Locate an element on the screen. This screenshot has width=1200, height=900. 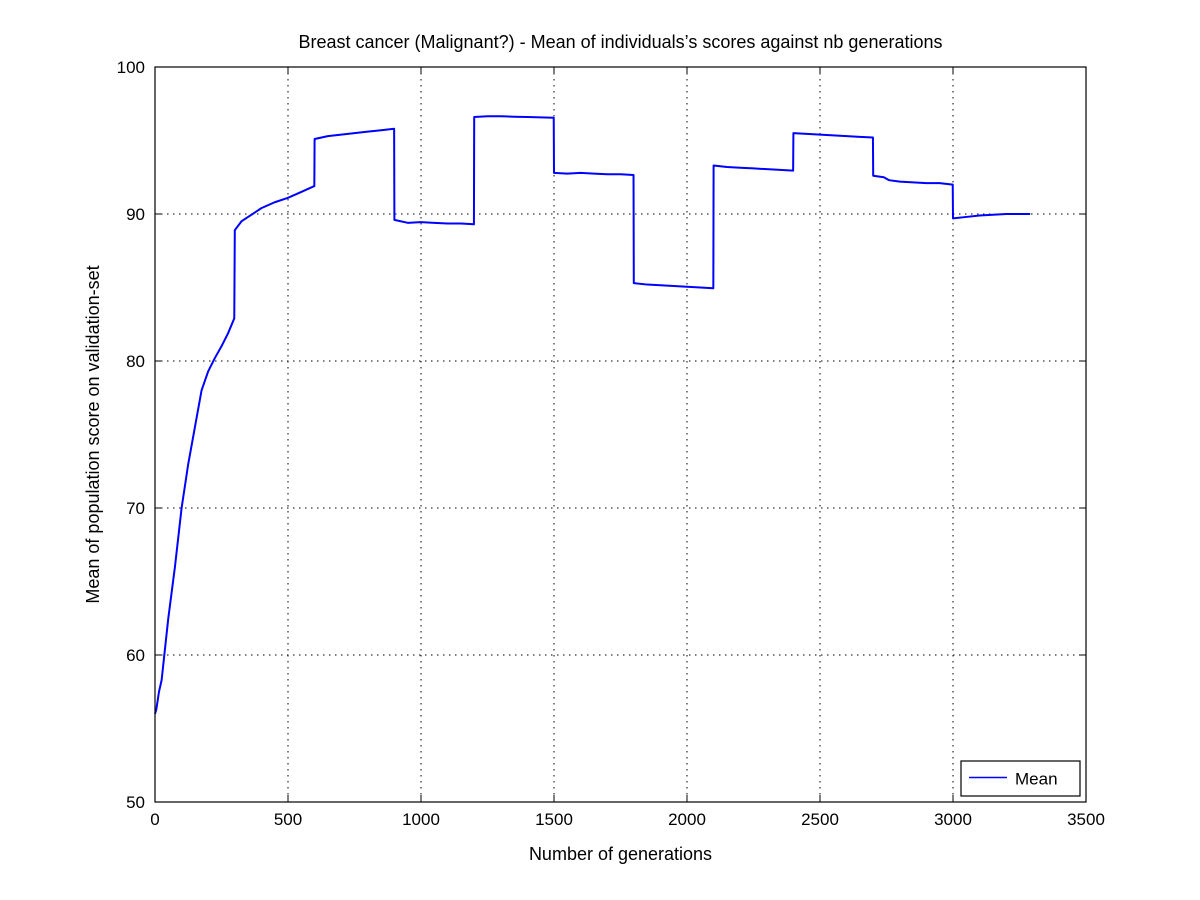
x-tick-label: 3500 is located at coordinates (1086, 819).